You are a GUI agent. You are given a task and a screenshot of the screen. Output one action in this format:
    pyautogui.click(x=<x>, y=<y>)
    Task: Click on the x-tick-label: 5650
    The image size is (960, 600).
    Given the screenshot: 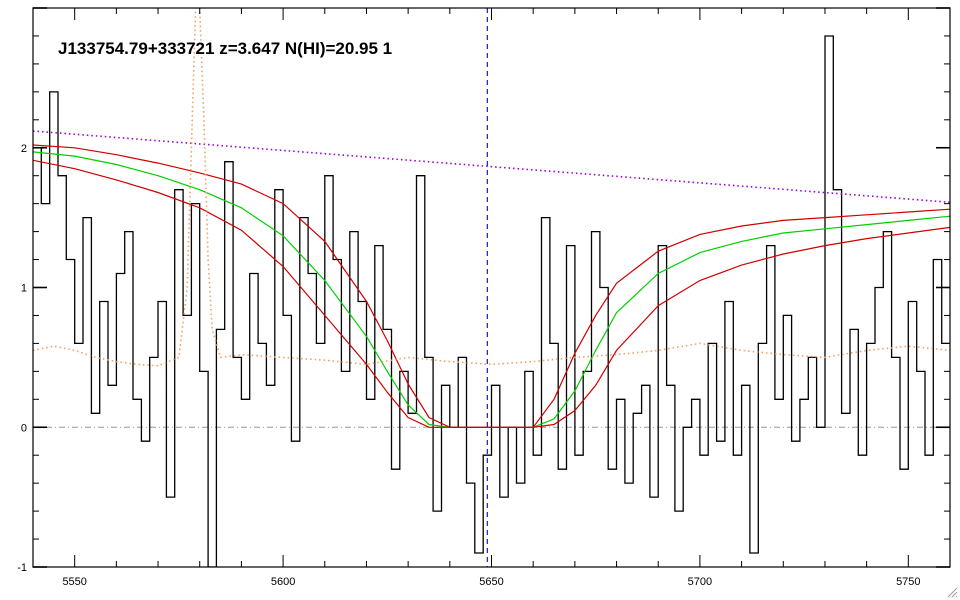 What is the action you would take?
    pyautogui.click(x=491, y=582)
    